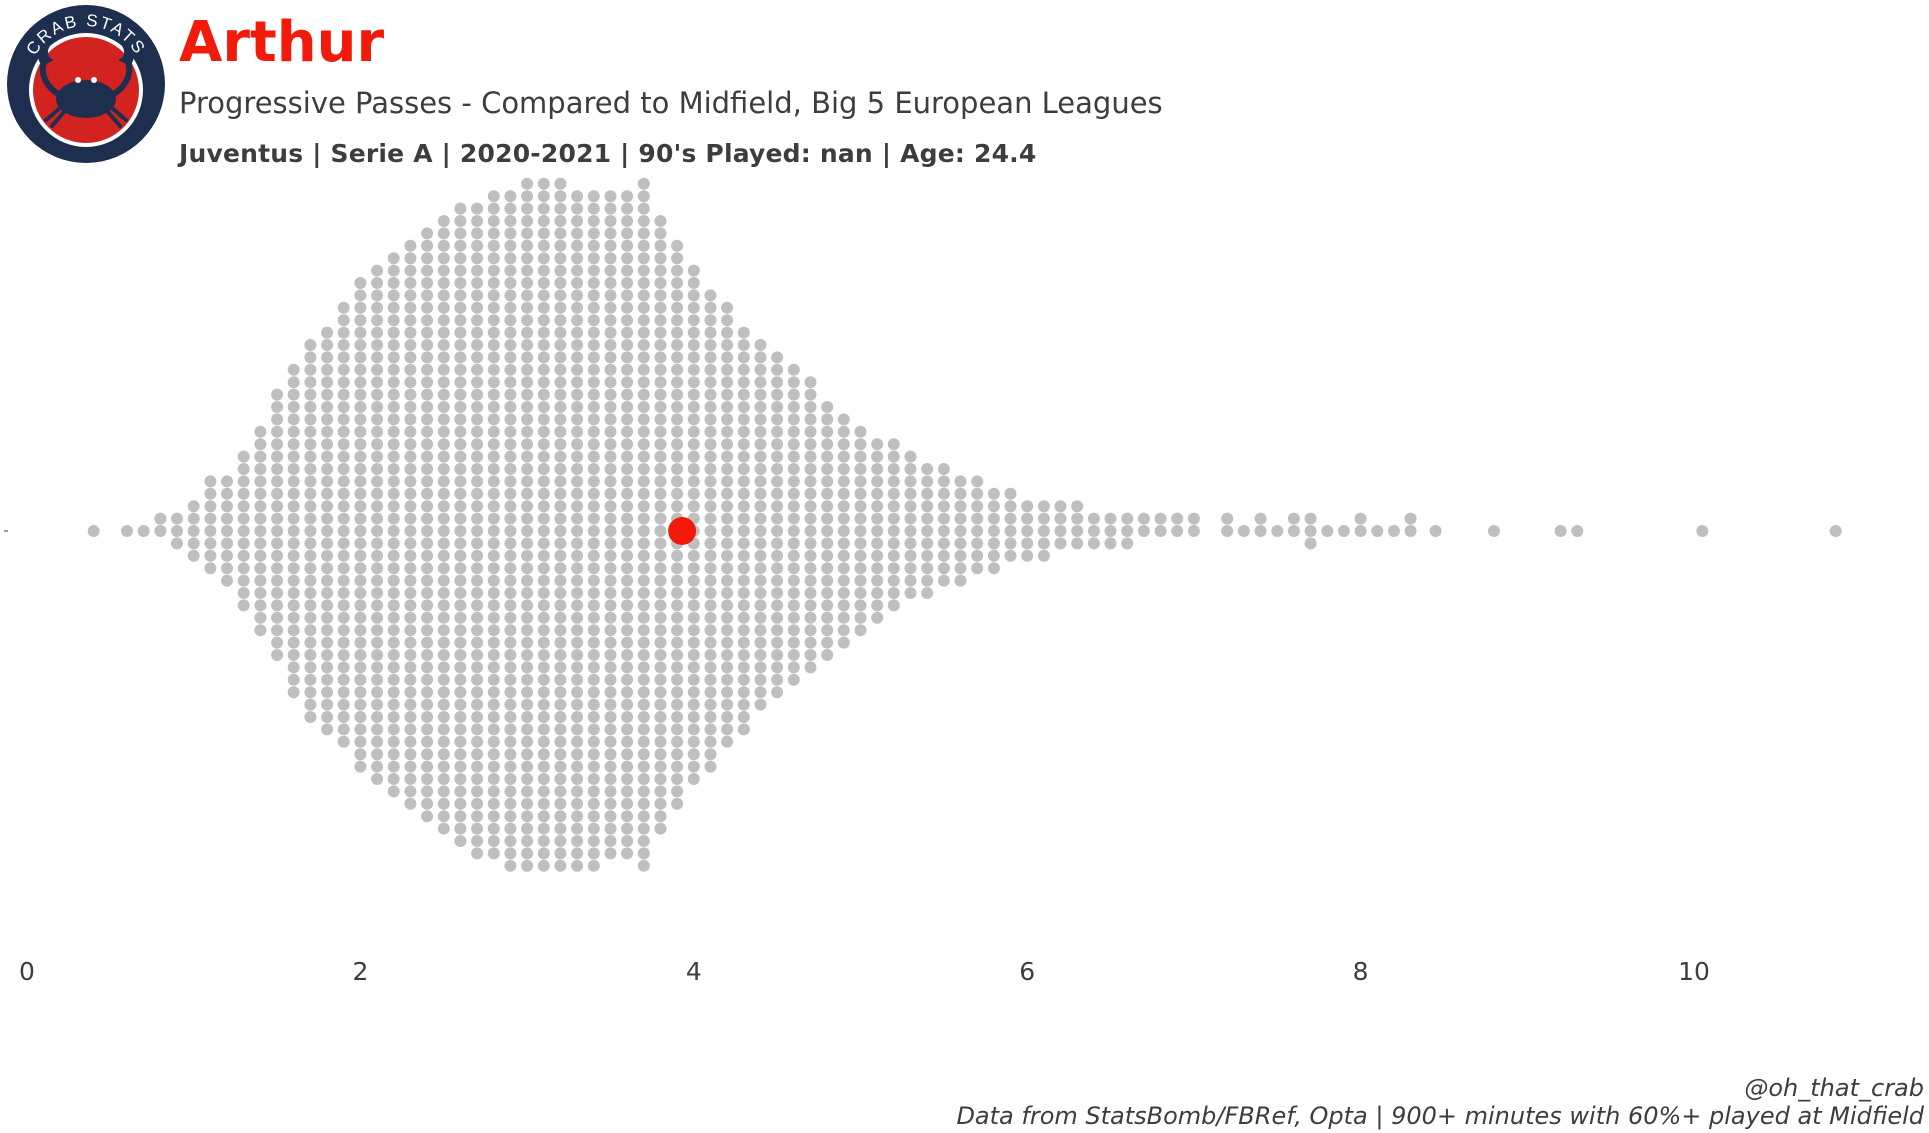  What do you see at coordinates (682, 531) in the screenshot?
I see `player-highlight-dot` at bounding box center [682, 531].